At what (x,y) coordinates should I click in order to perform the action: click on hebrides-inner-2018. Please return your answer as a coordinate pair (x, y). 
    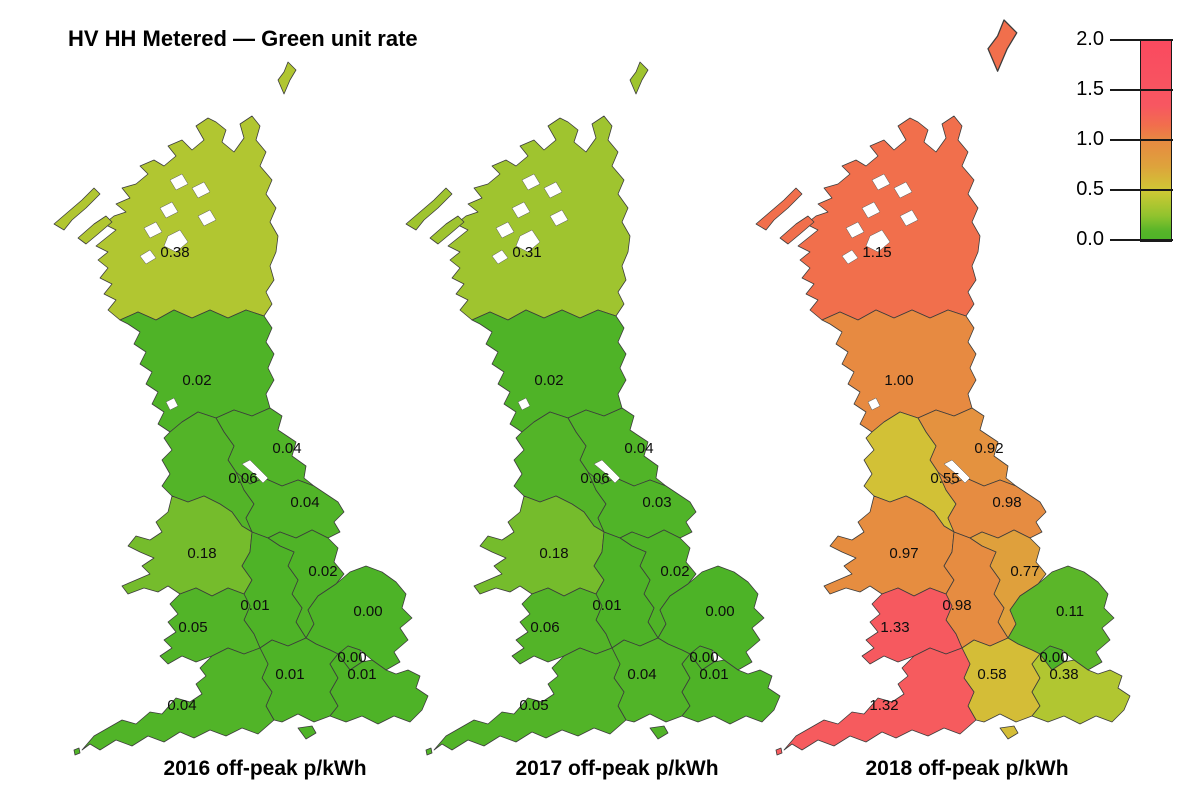
    Looking at the image, I should click on (797, 230).